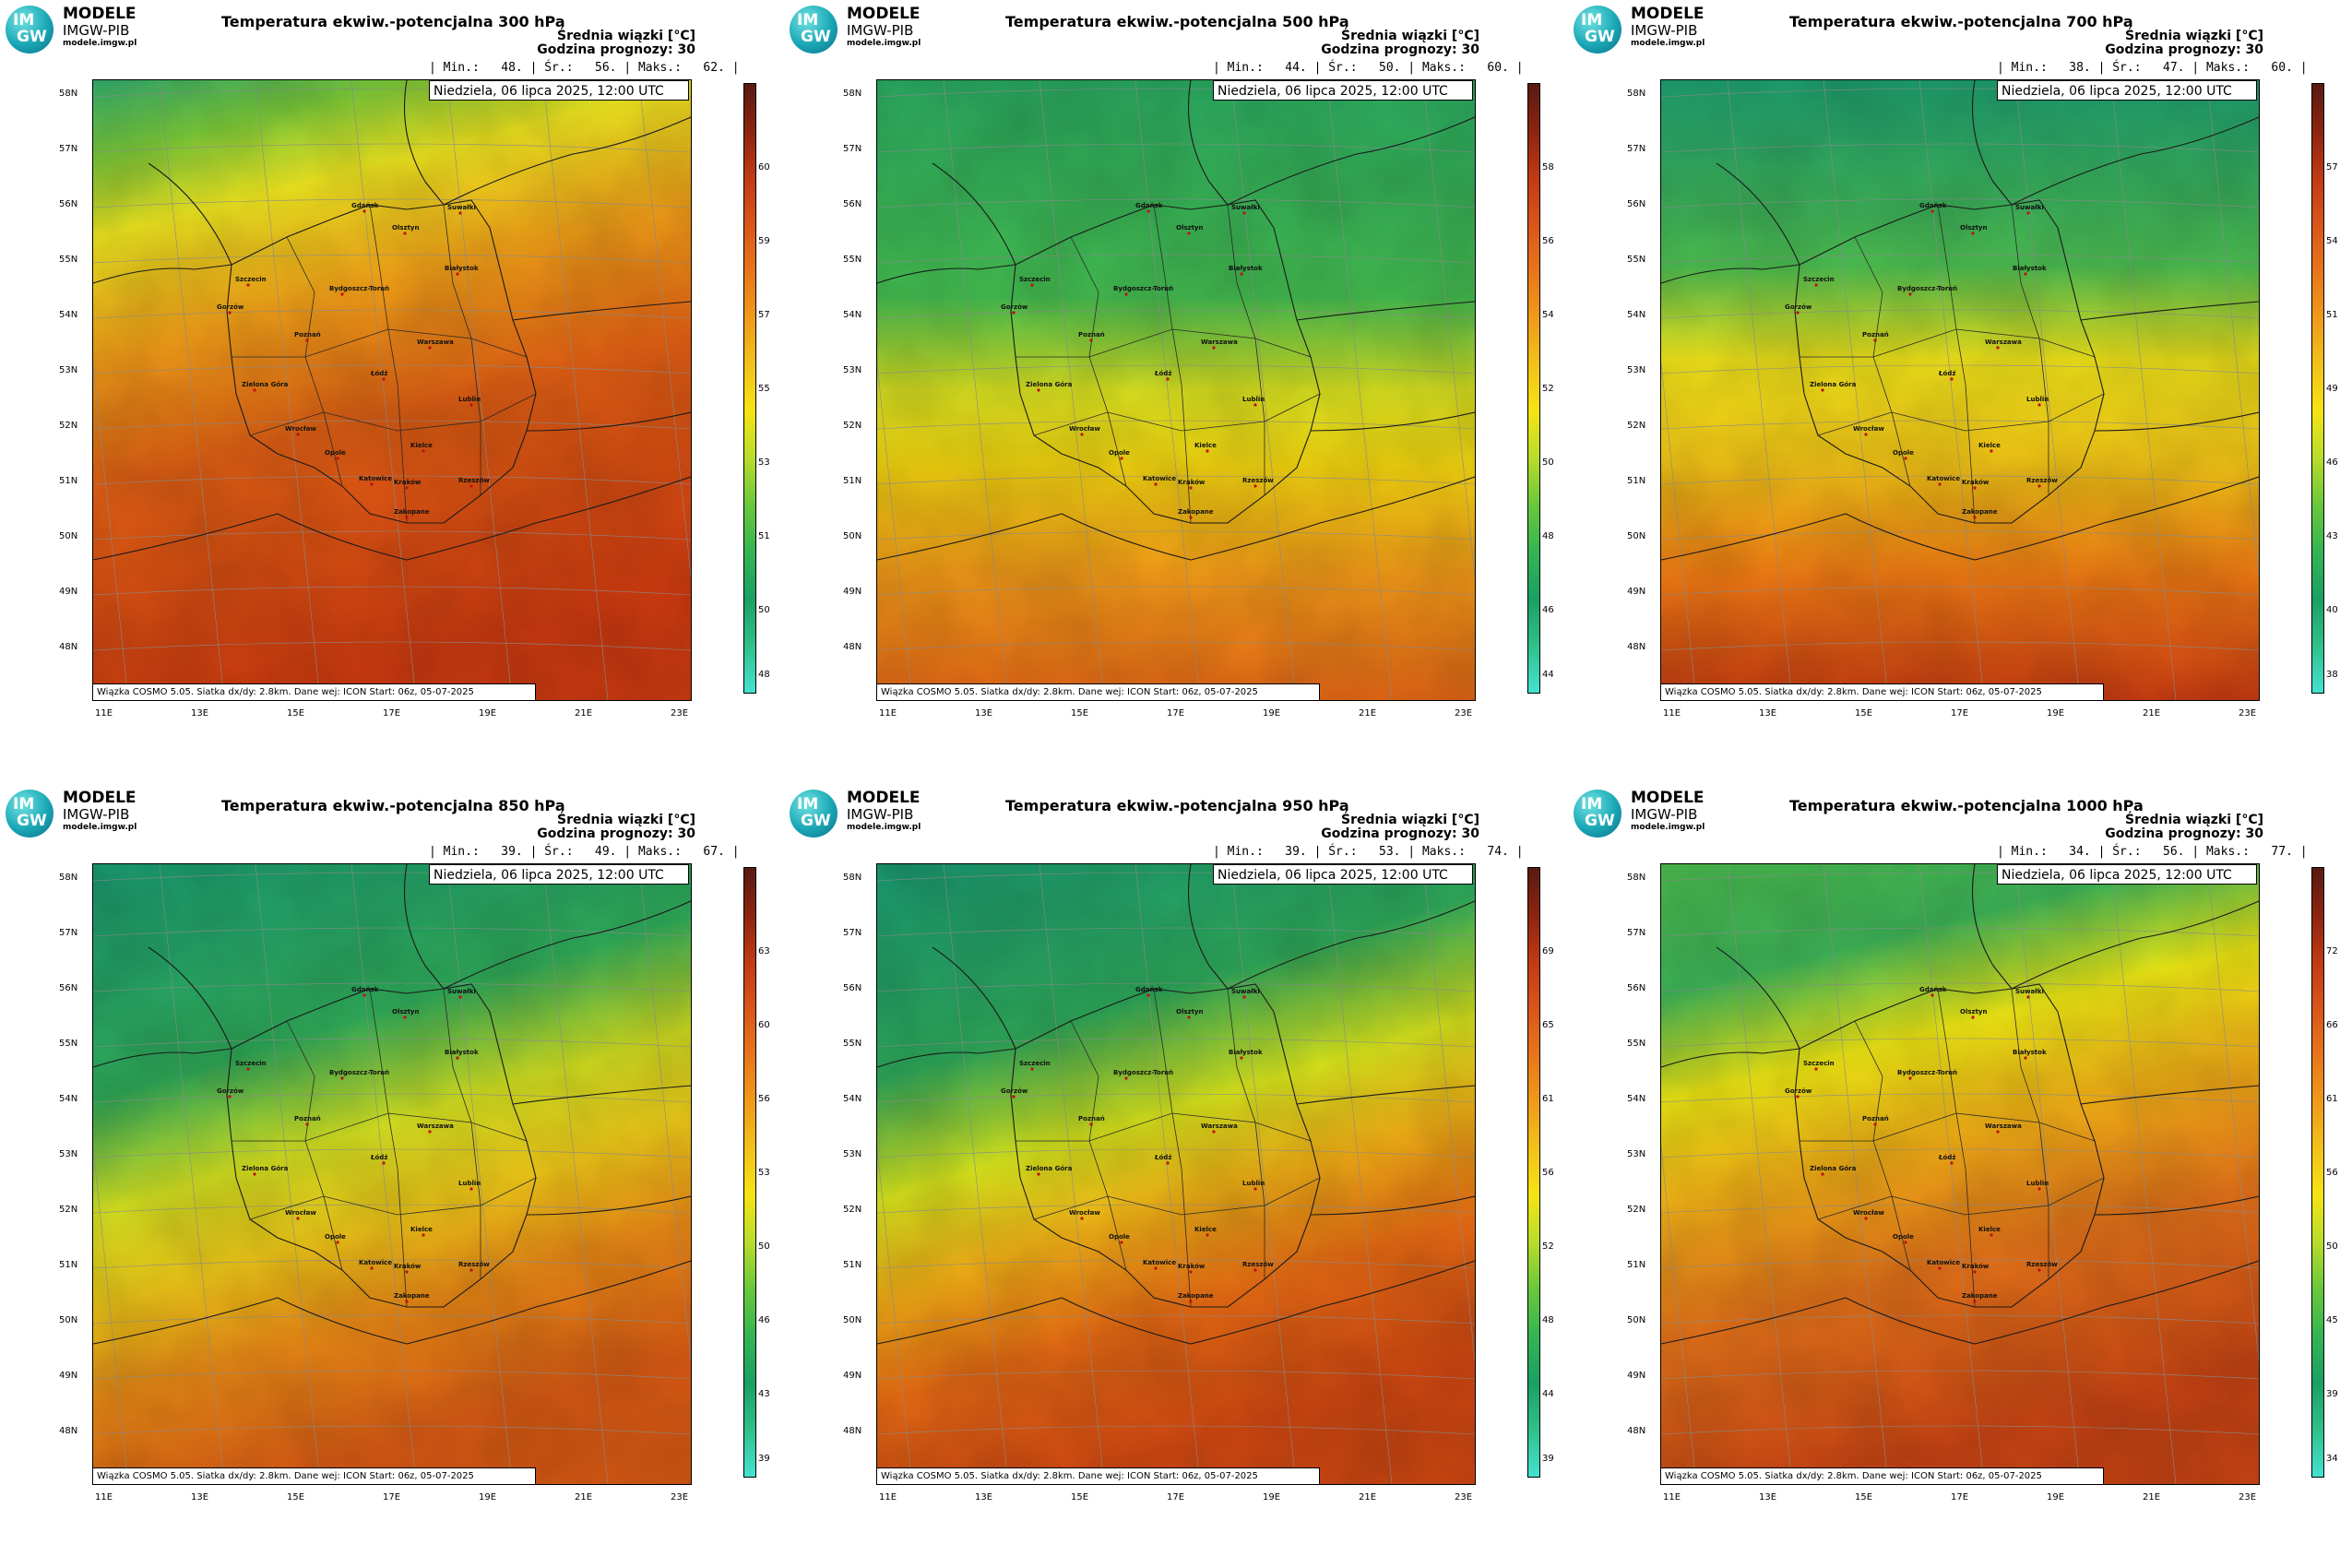 This screenshot has height=1568, width=2352. What do you see at coordinates (764, 1459) in the screenshot?
I see `colorbar-tick: 39` at bounding box center [764, 1459].